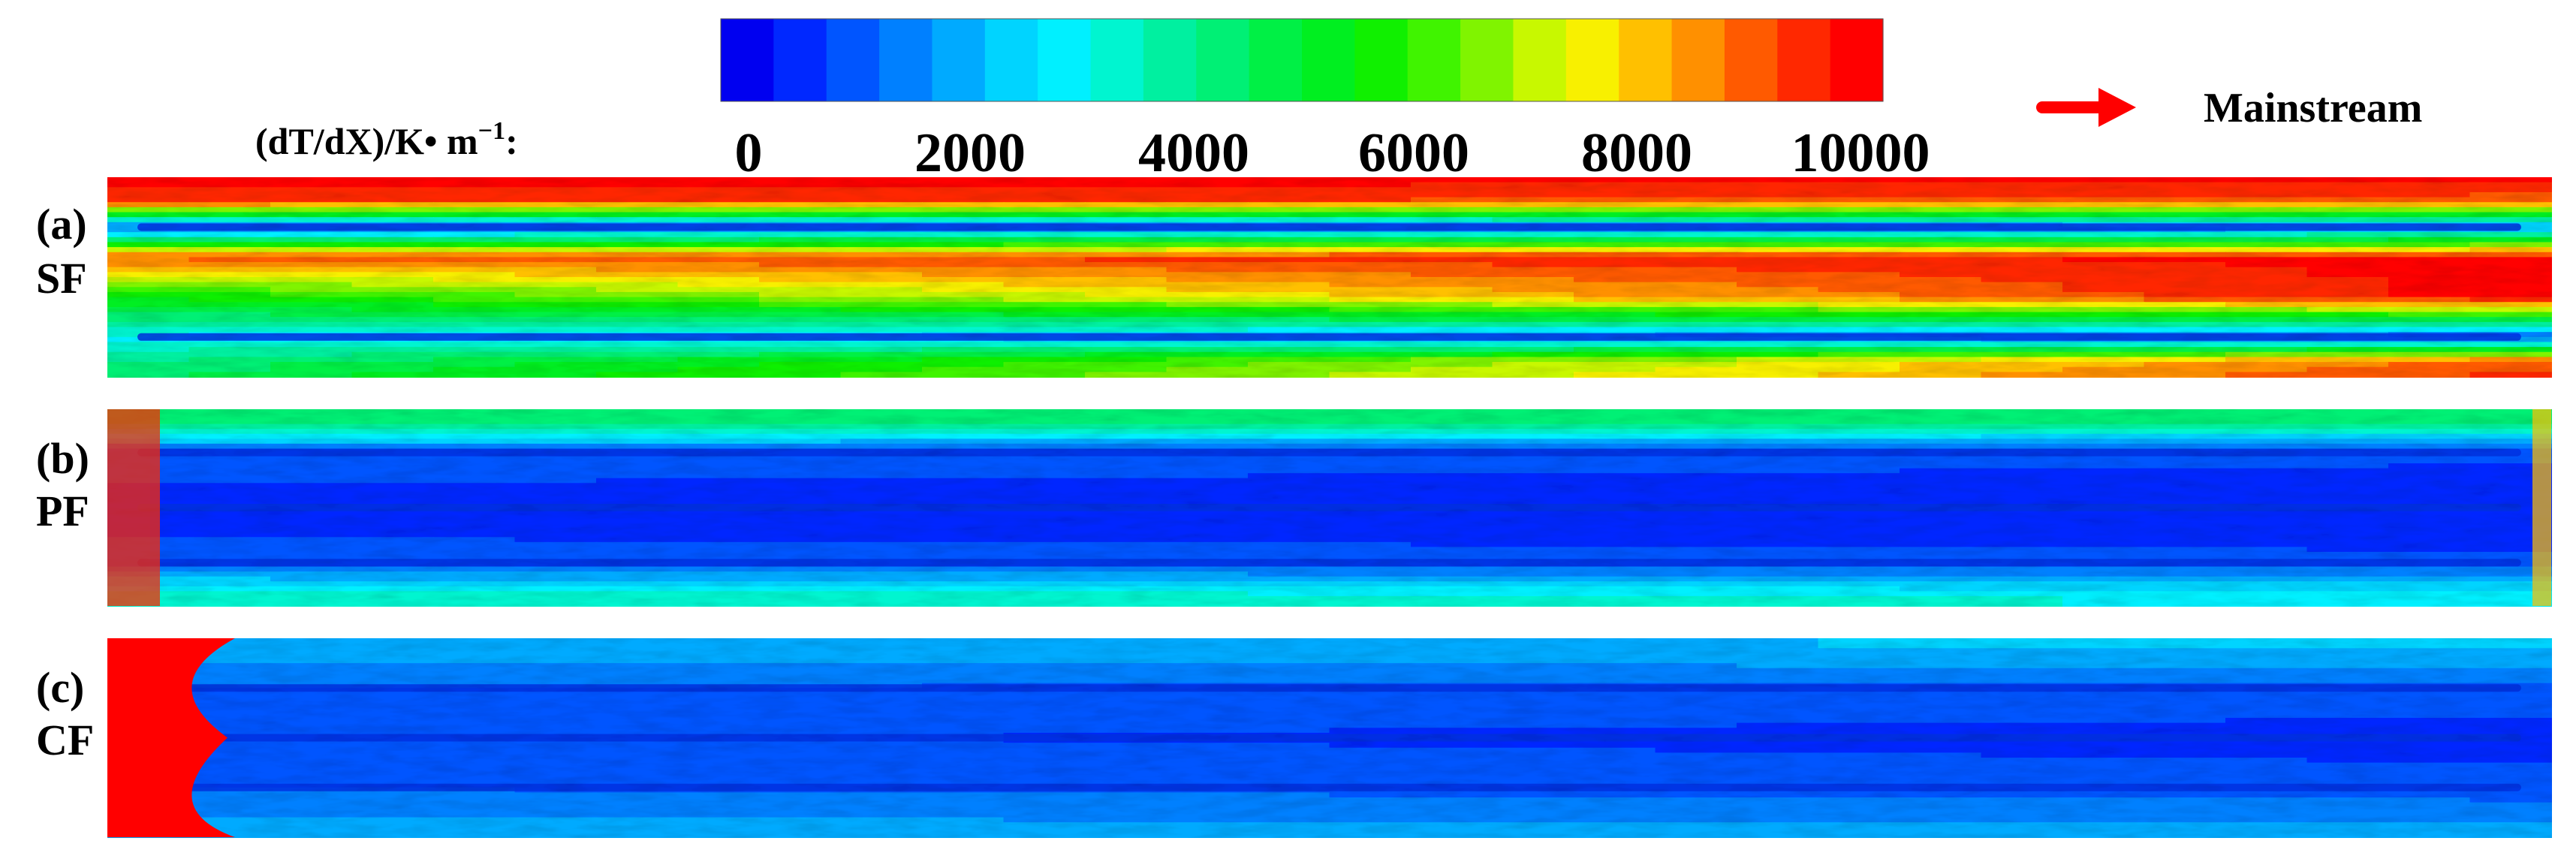 The image size is (2576, 853). Describe the element at coordinates (63, 511) in the screenshot. I see `panel-name: PF` at that location.